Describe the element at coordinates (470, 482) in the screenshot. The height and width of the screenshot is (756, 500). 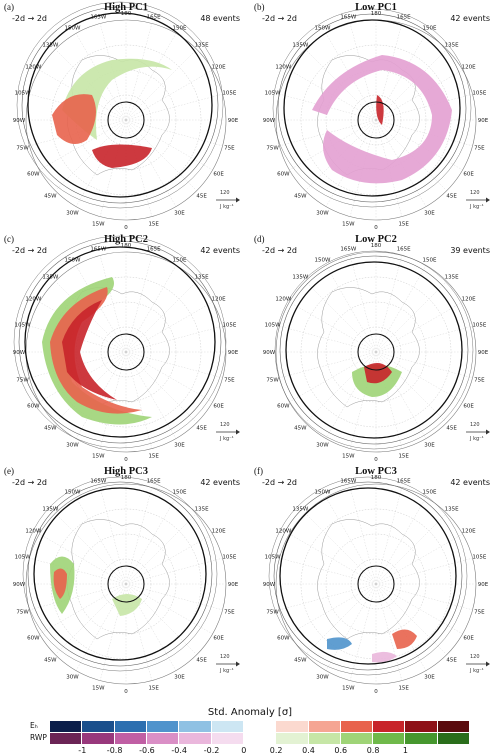
I see `panel-event-count: 42 events` at that location.